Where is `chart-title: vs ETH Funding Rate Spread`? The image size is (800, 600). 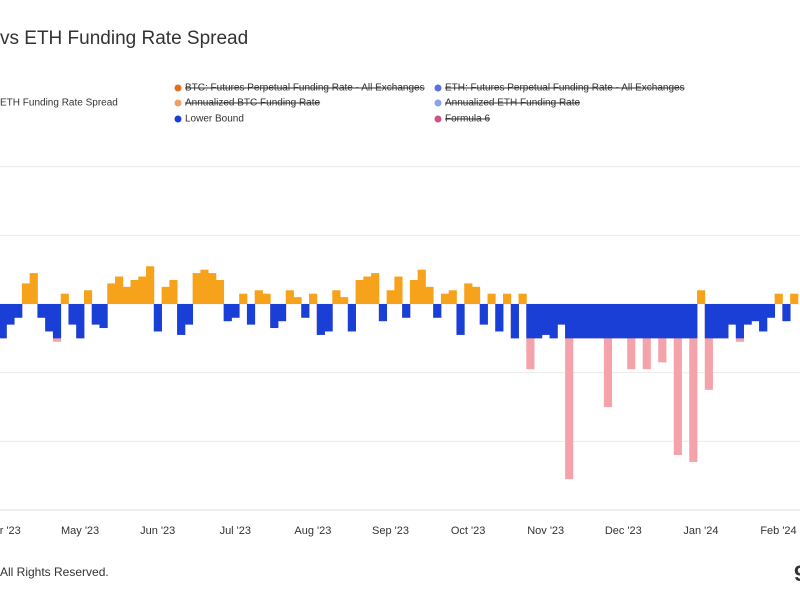 chart-title: vs ETH Funding Rate Spread is located at coordinates (124, 38).